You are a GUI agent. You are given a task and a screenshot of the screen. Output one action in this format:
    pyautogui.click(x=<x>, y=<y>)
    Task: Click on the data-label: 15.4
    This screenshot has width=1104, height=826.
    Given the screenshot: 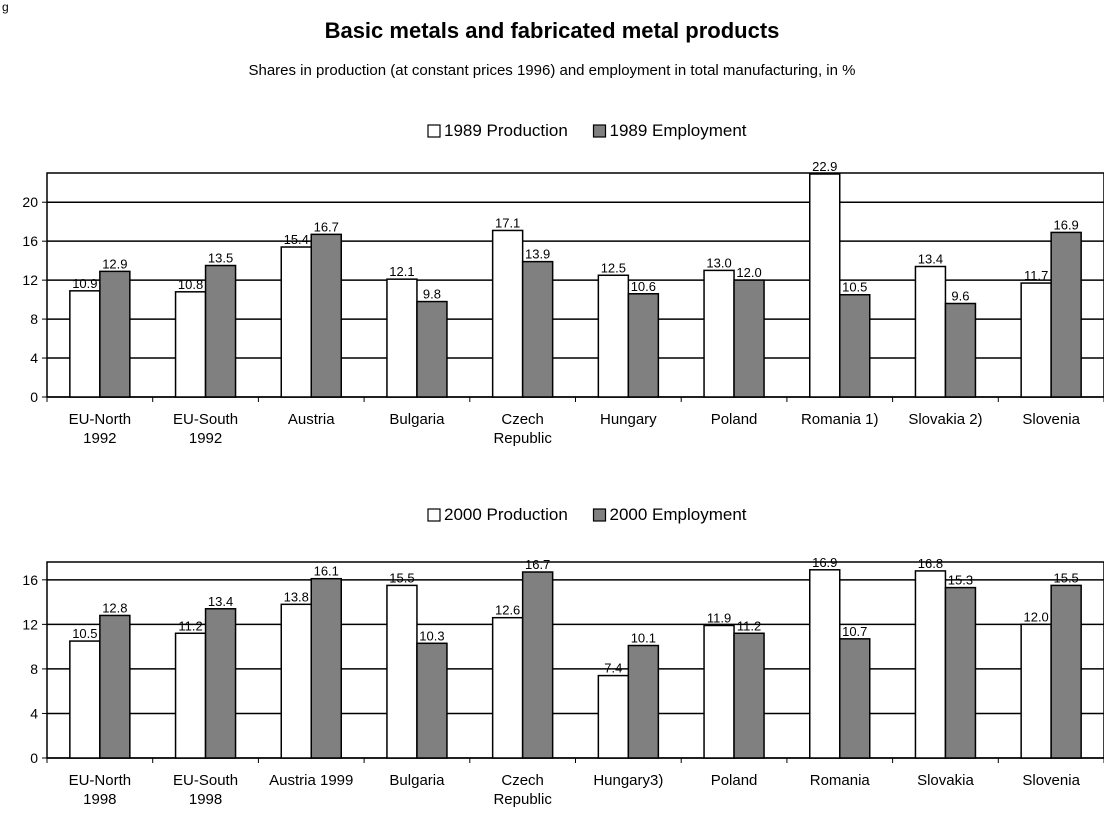 What is the action you would take?
    pyautogui.click(x=296, y=239)
    